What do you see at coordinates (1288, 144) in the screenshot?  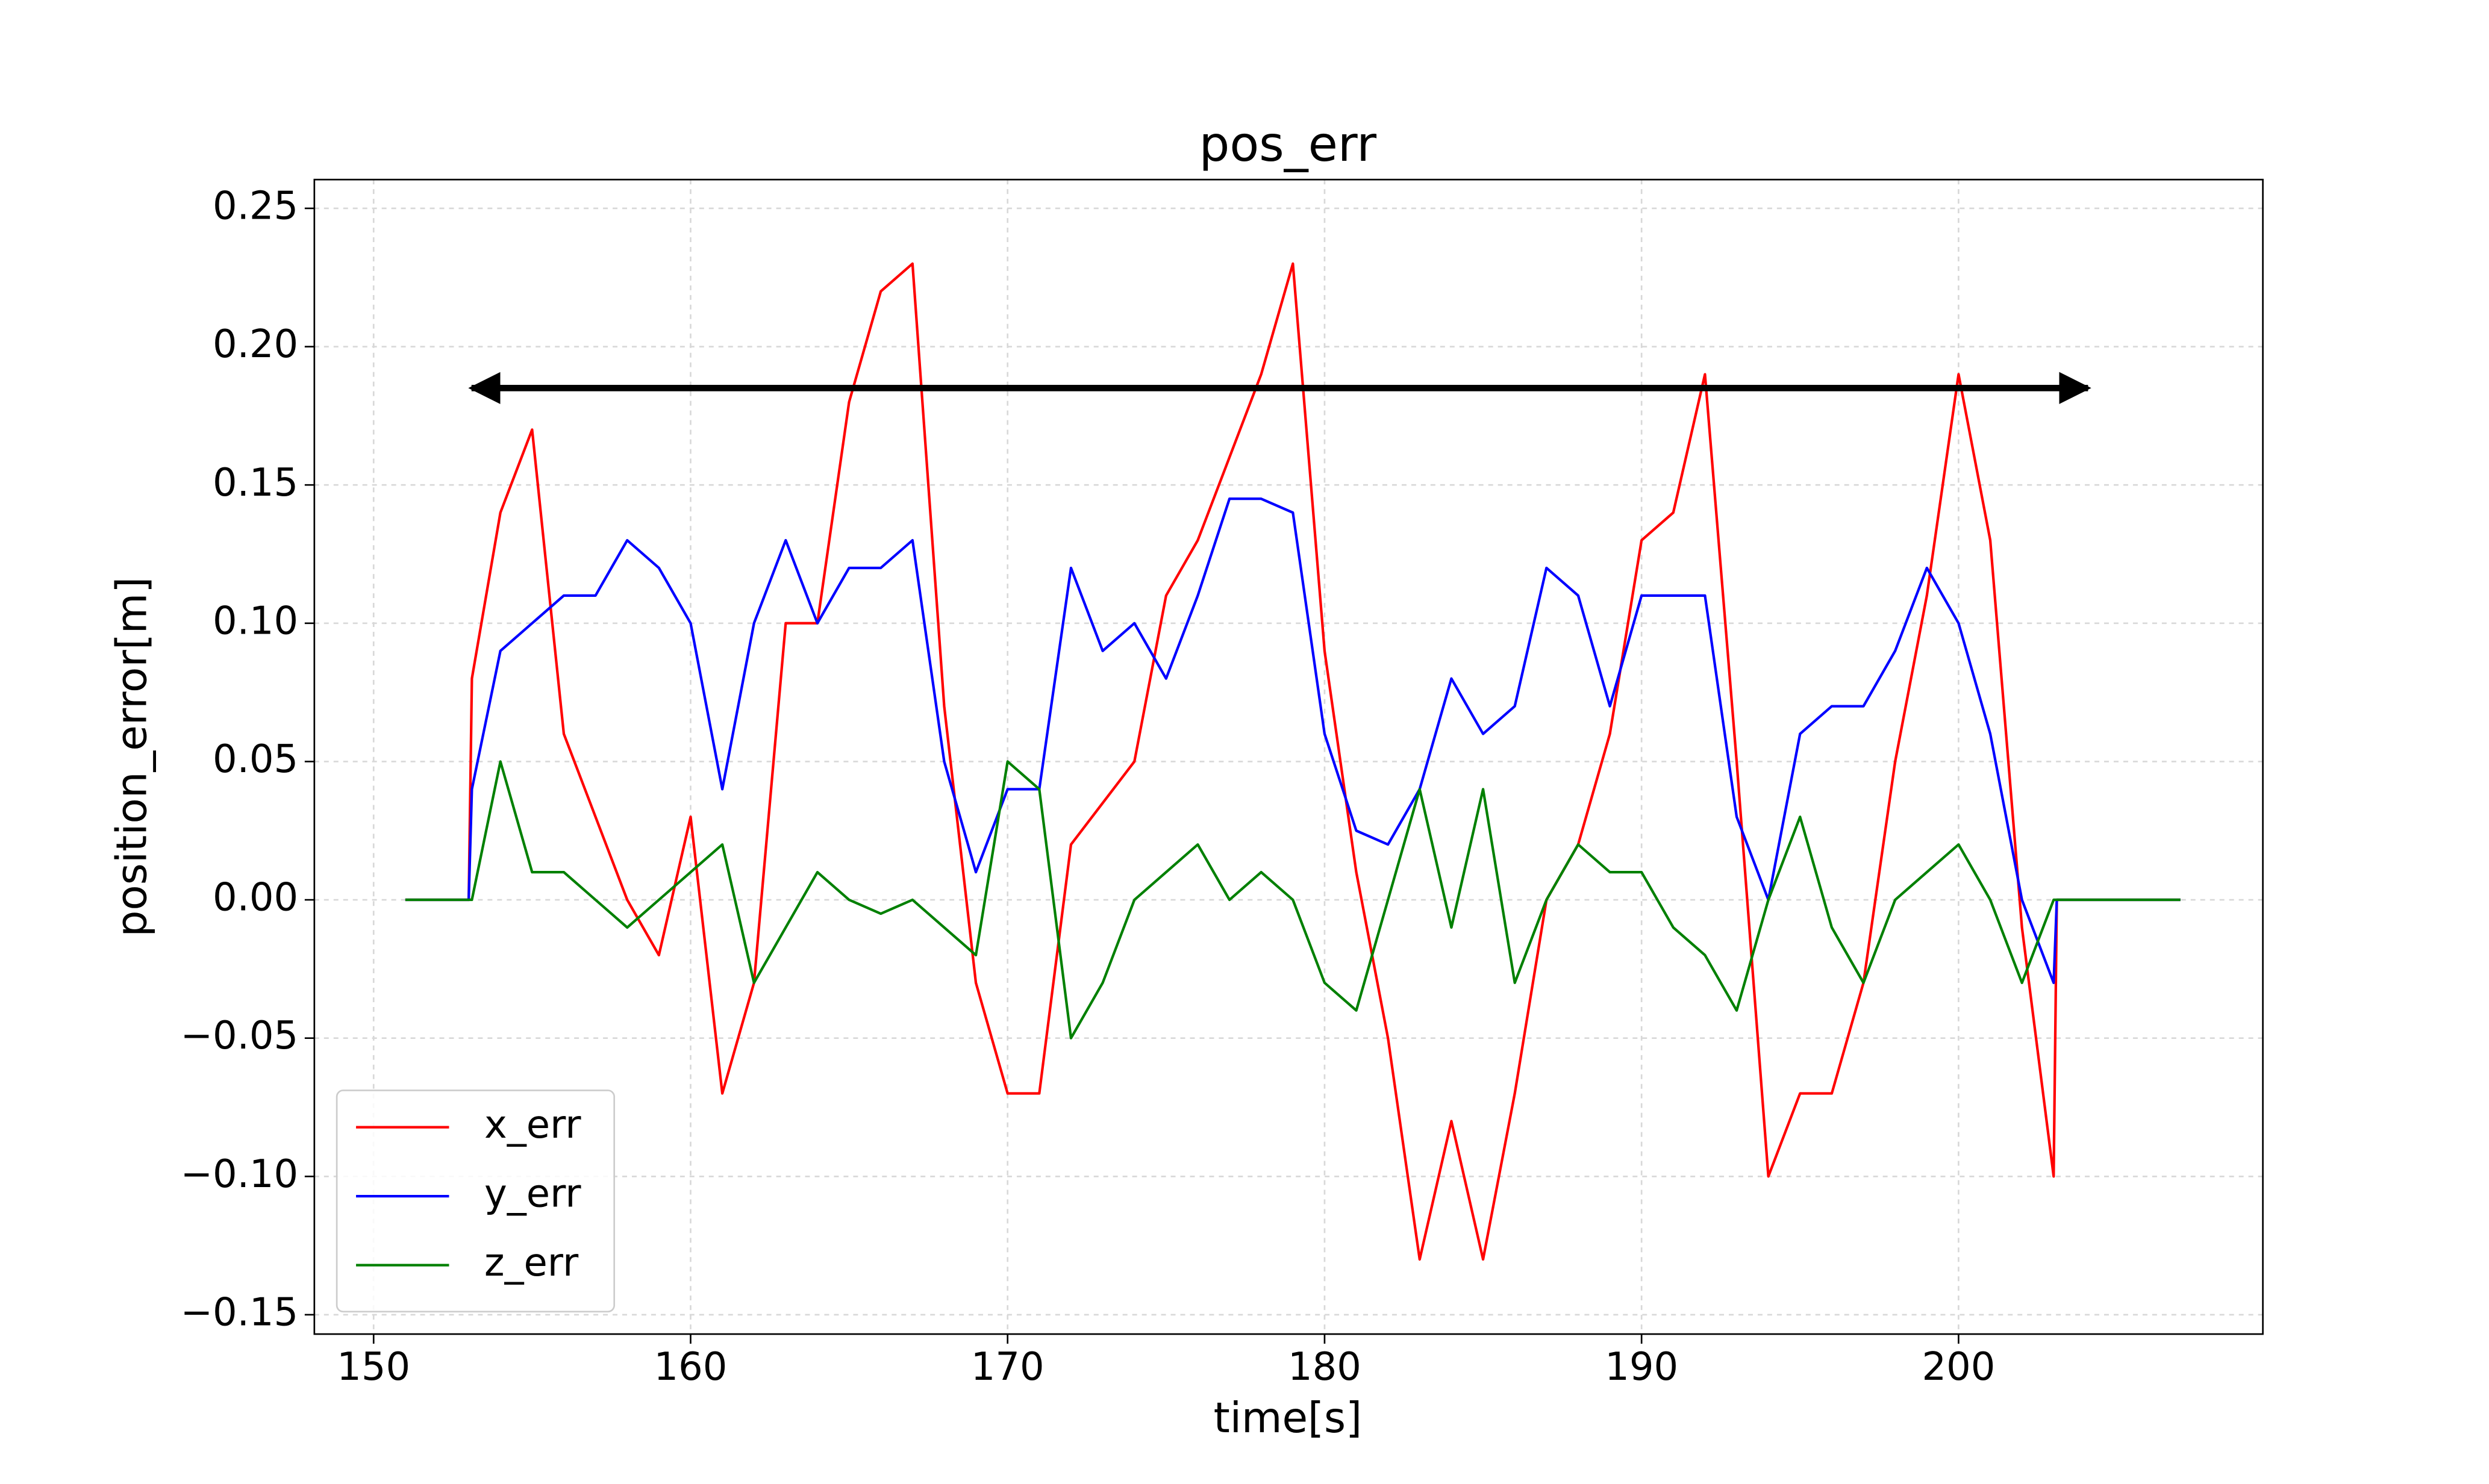 I see `chart-title: pos_err` at bounding box center [1288, 144].